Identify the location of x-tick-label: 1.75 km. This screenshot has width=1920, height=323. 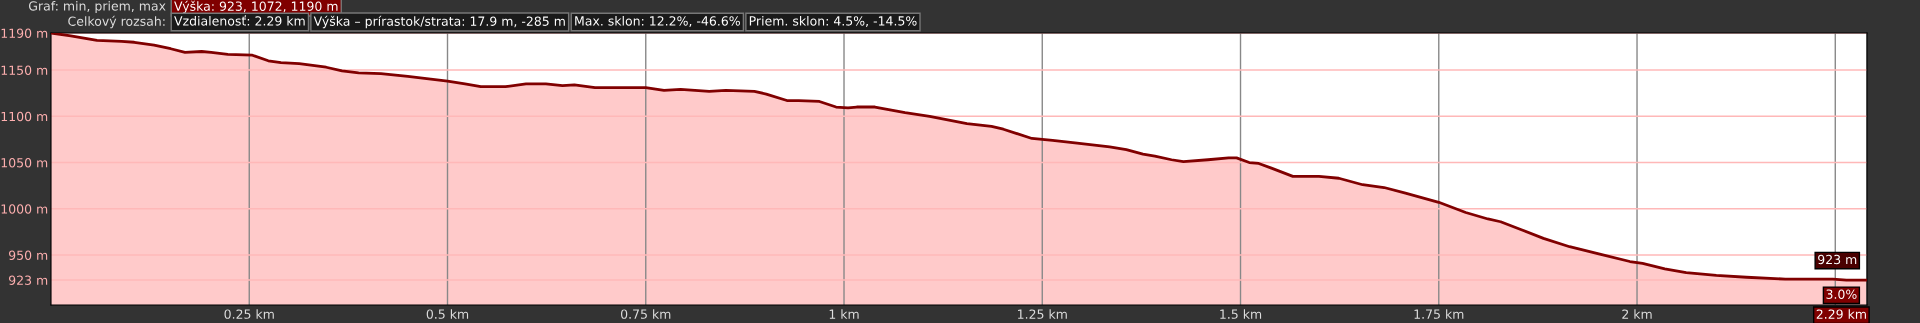
(1439, 314).